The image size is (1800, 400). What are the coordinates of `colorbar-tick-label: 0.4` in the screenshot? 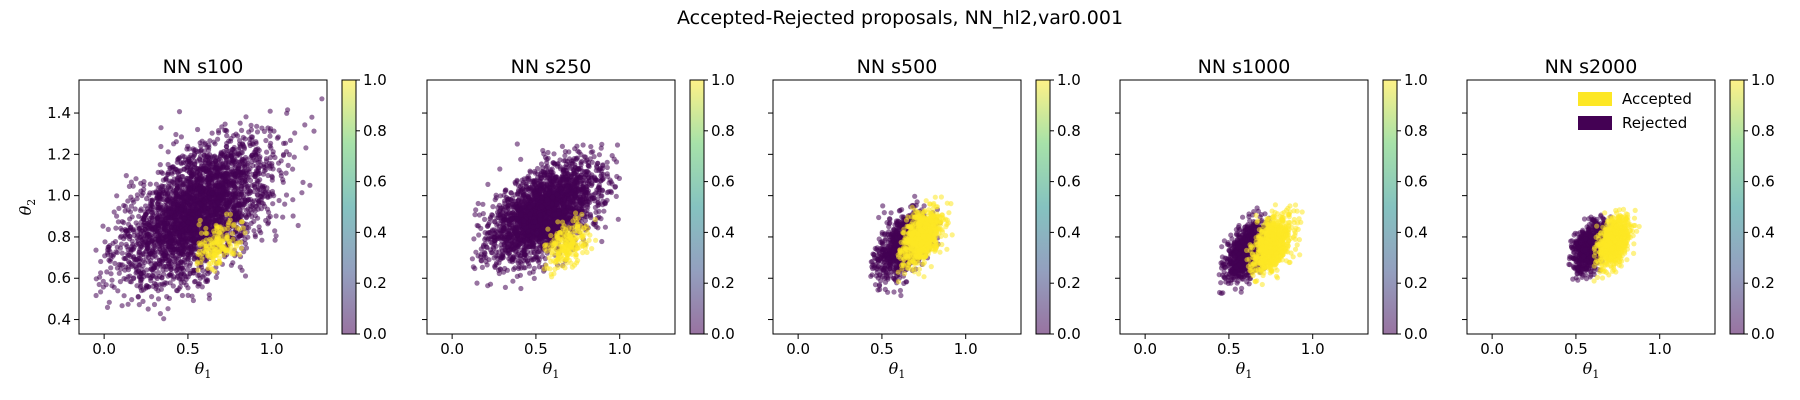 It's located at (375, 232).